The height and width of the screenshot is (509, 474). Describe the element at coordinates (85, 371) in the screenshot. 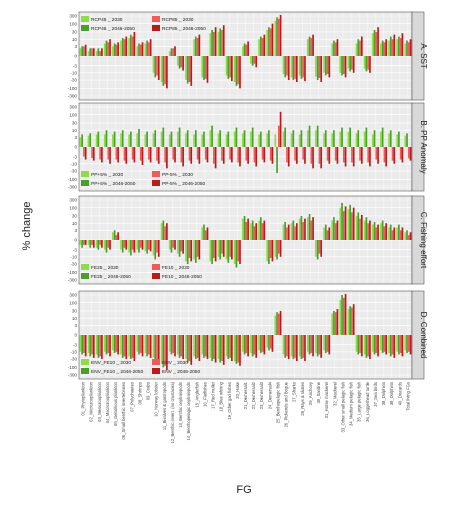

I see `legend-swatch` at that location.